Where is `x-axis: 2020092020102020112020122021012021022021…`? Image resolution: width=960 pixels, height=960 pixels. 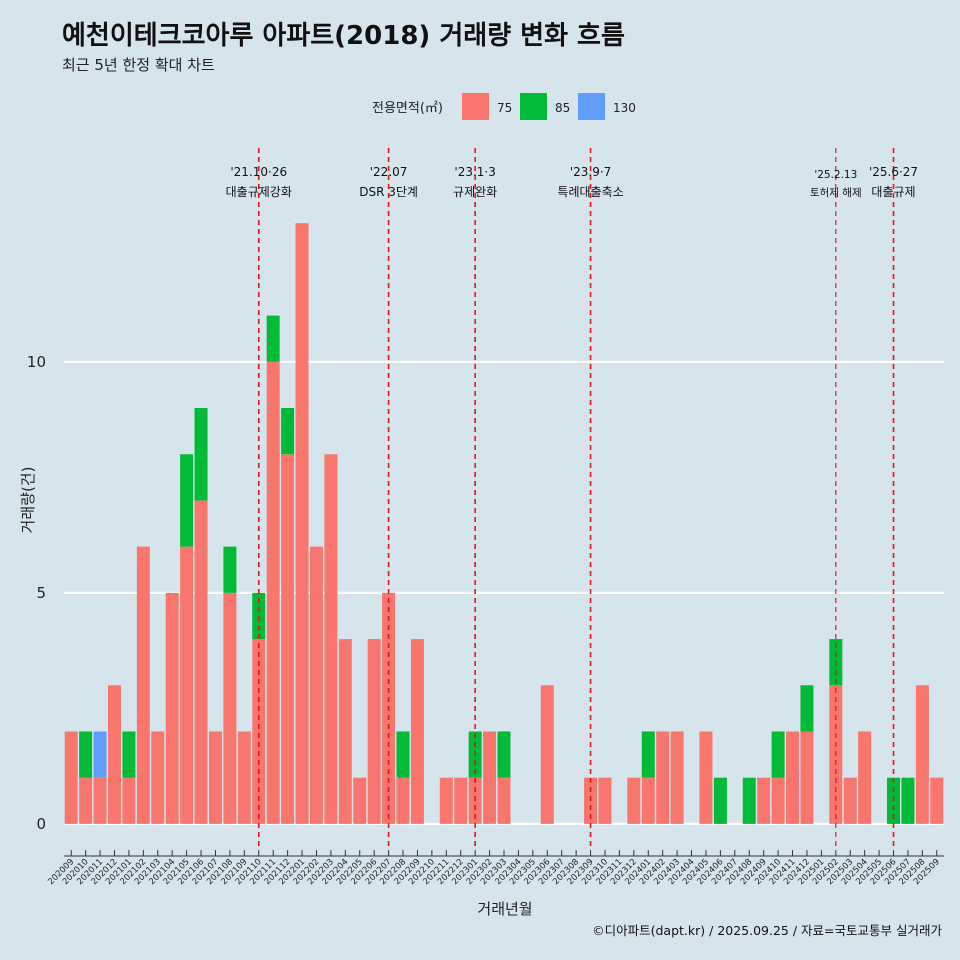
x-axis: 2020092020102020112020122021012021022021… is located at coordinates (495, 868).